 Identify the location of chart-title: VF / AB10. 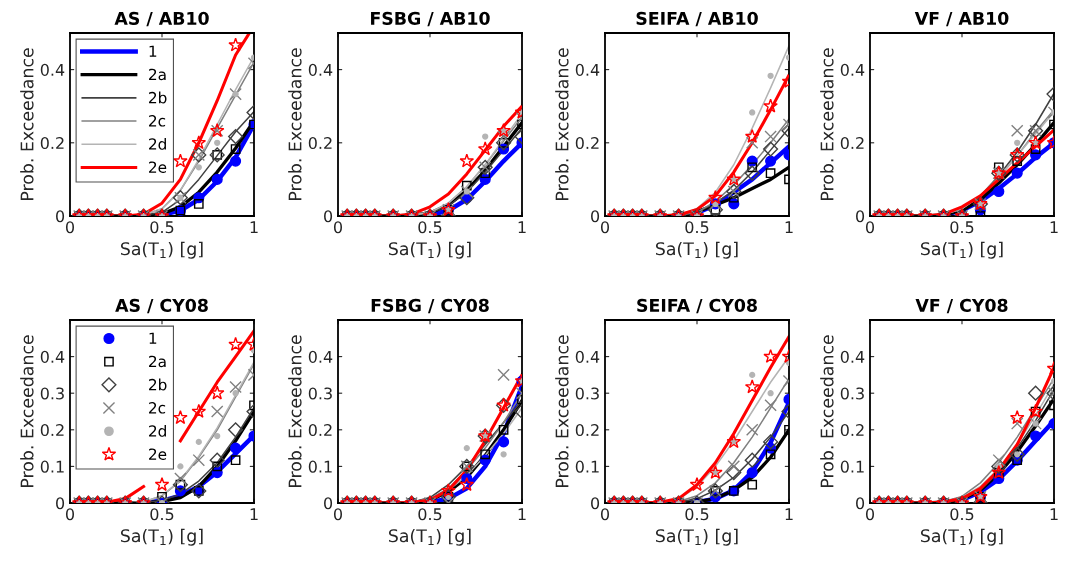
(961, 19).